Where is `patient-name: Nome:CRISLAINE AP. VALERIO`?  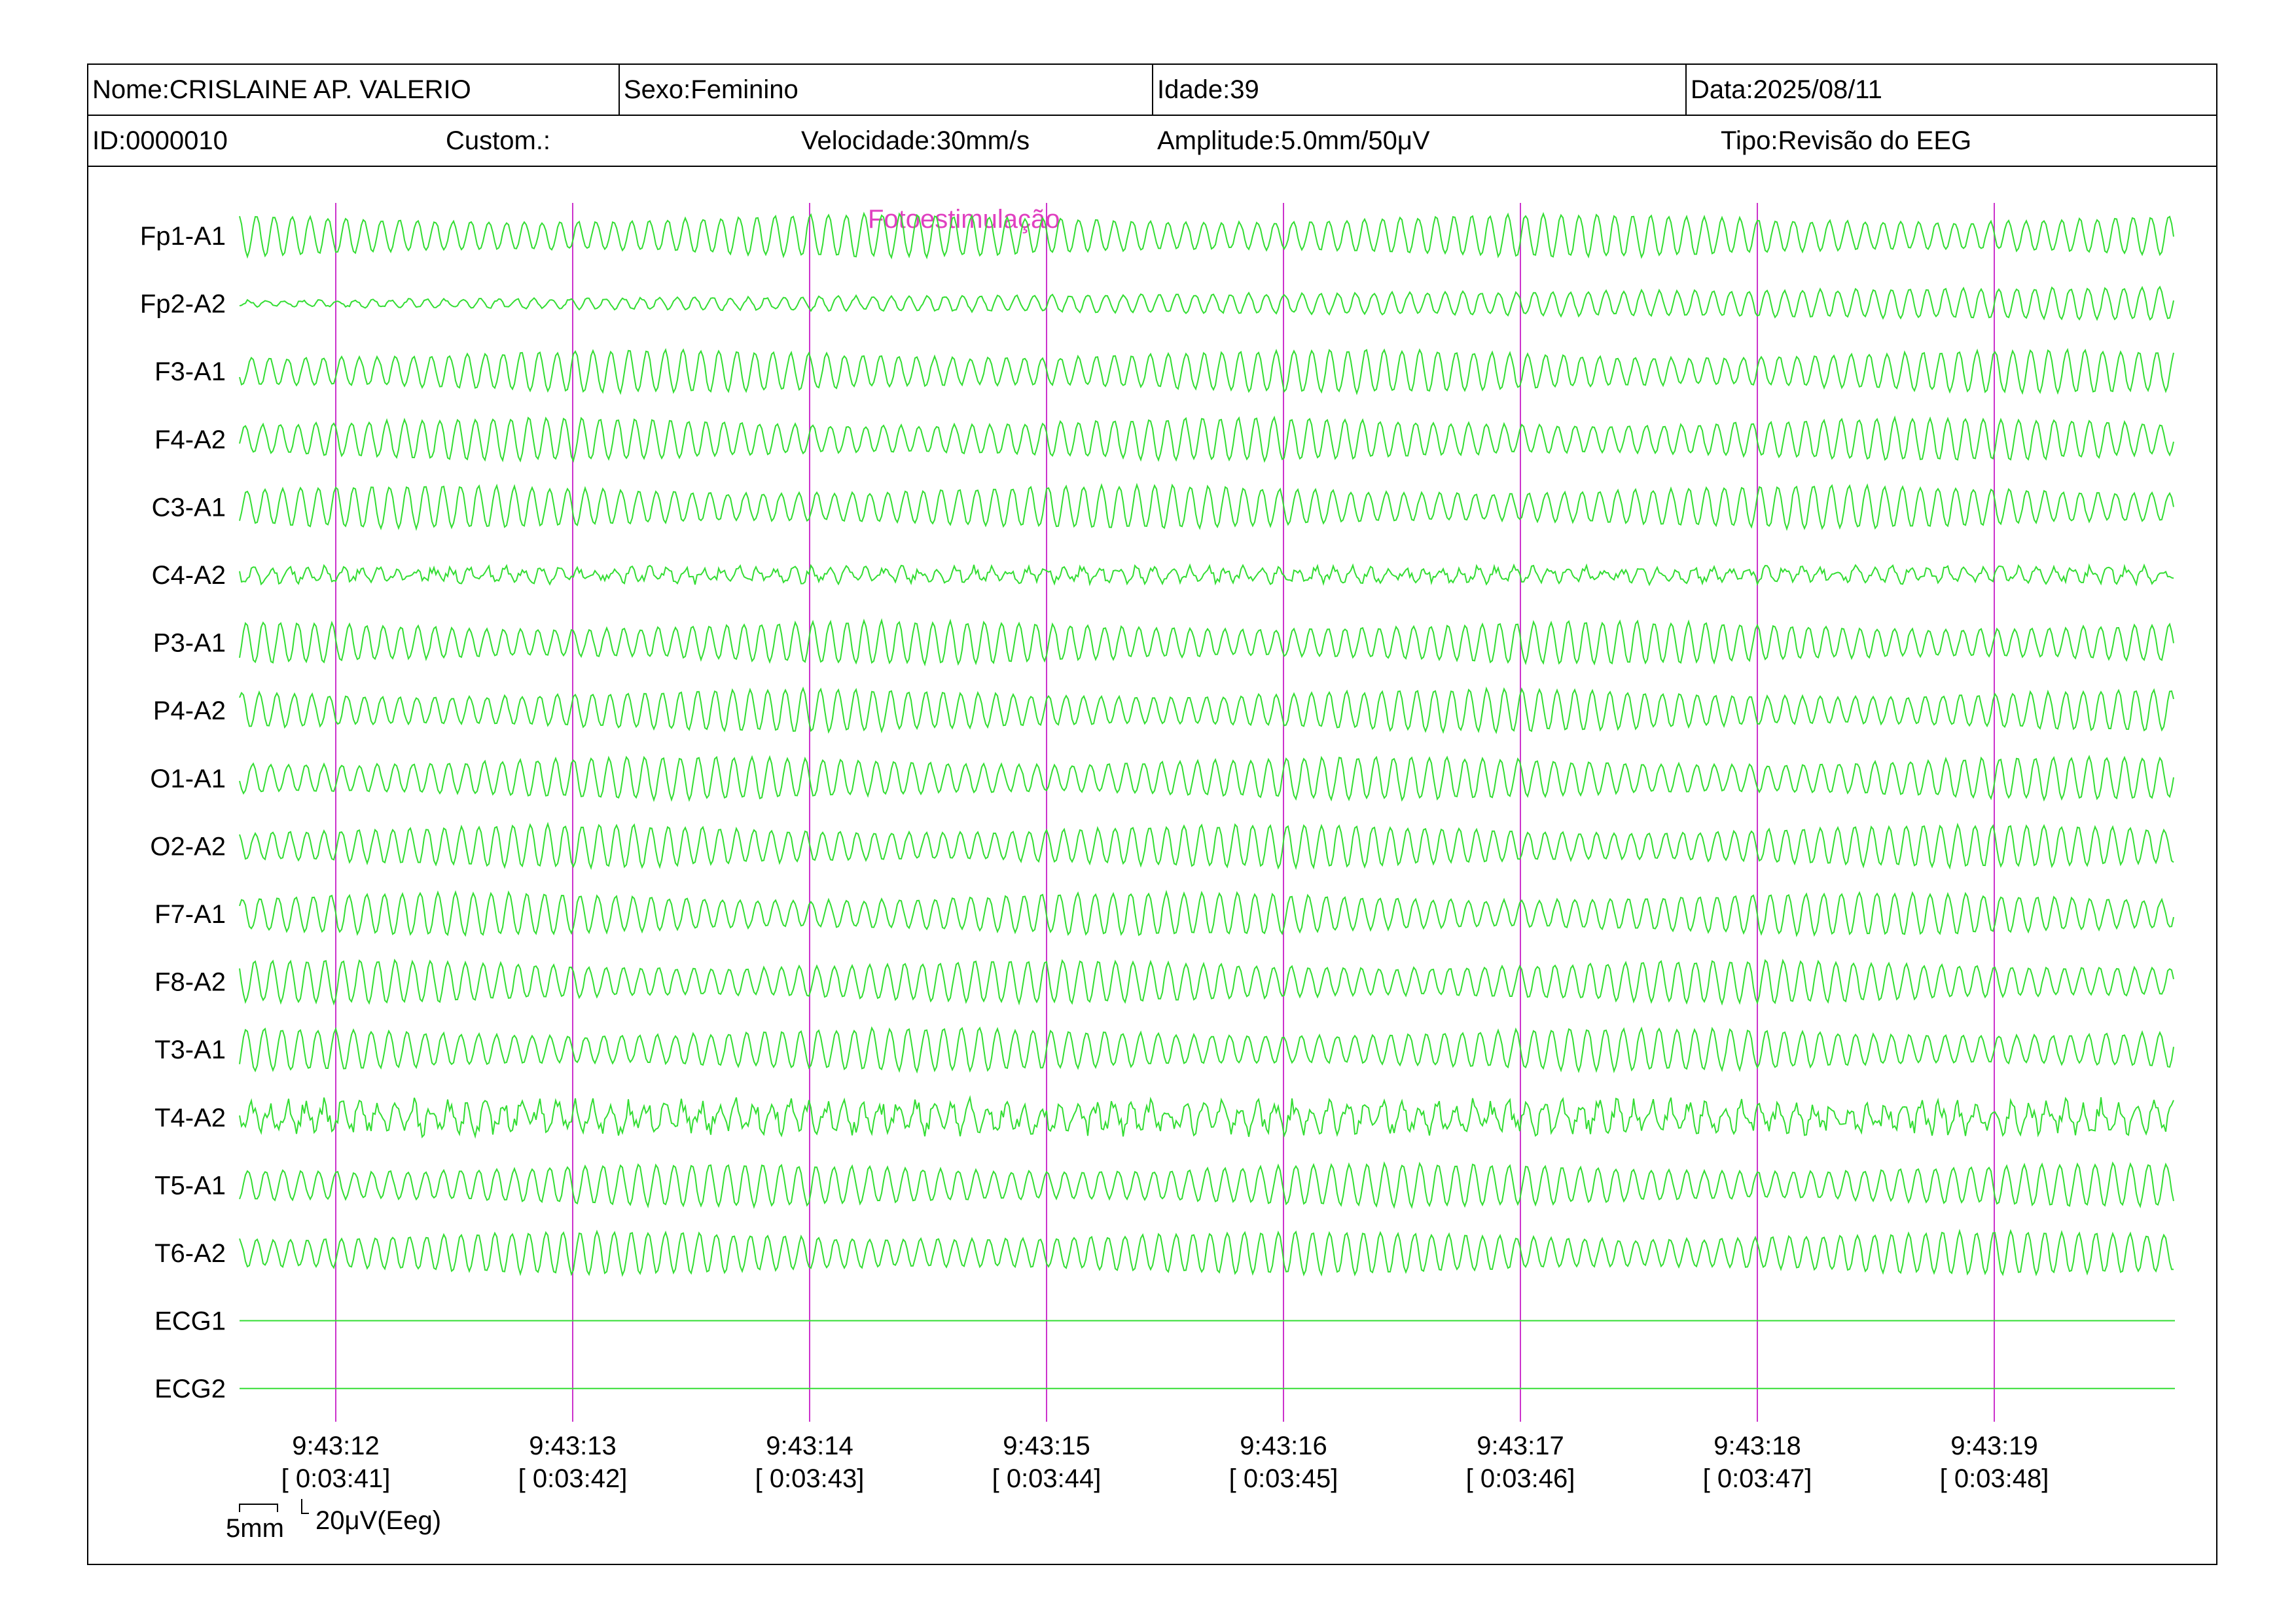 patient-name: Nome:CRISLAINE AP. VALERIO is located at coordinates (281, 89).